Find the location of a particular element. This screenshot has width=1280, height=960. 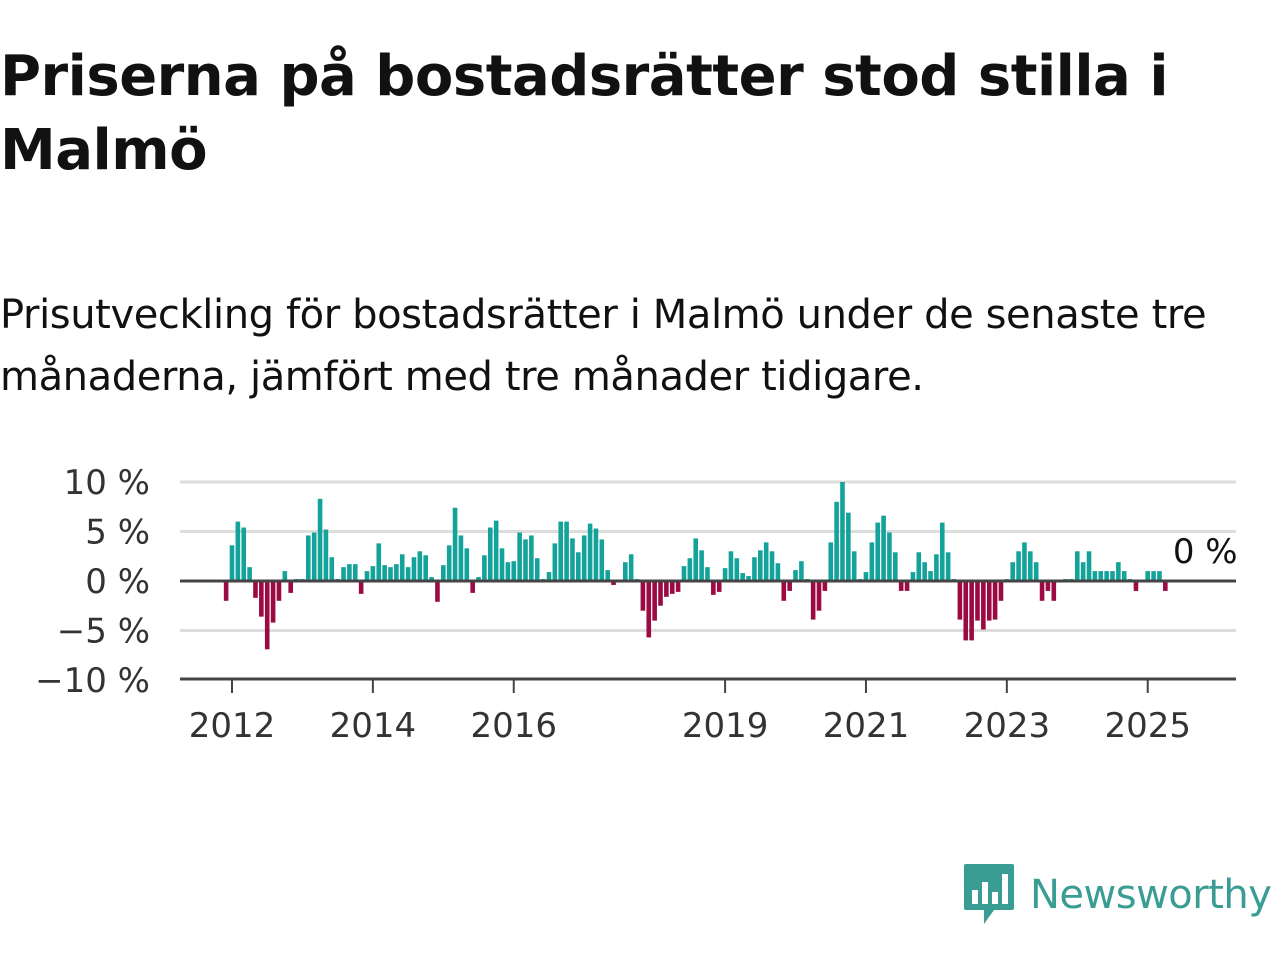

y-tick-label: −5 % is located at coordinates (103, 632).